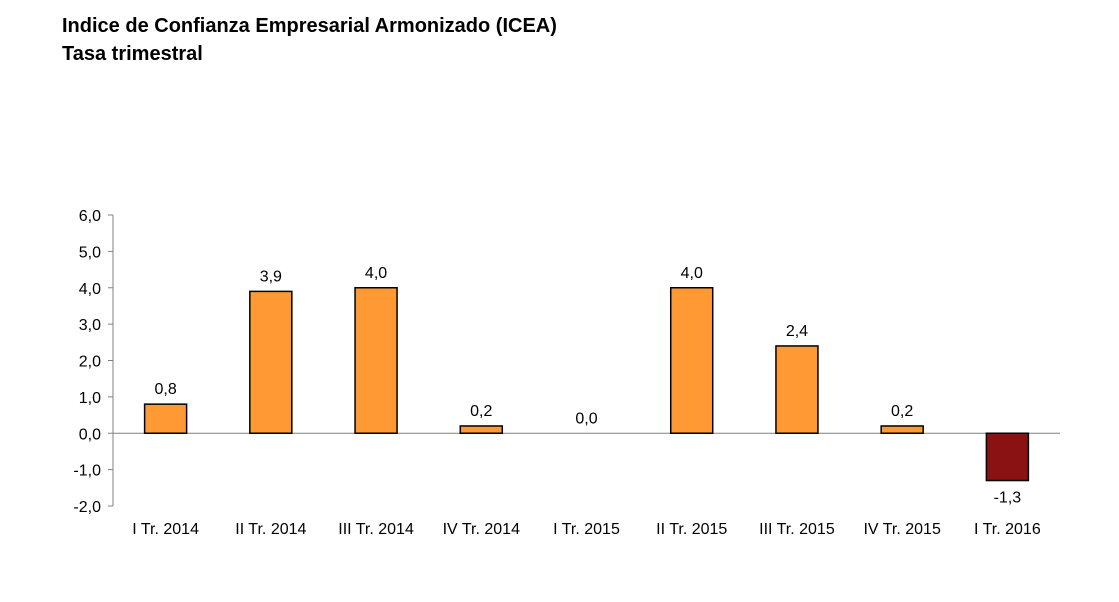 The image size is (1119, 602). Describe the element at coordinates (90, 325) in the screenshot. I see `y-tick-label: 3,0` at that location.